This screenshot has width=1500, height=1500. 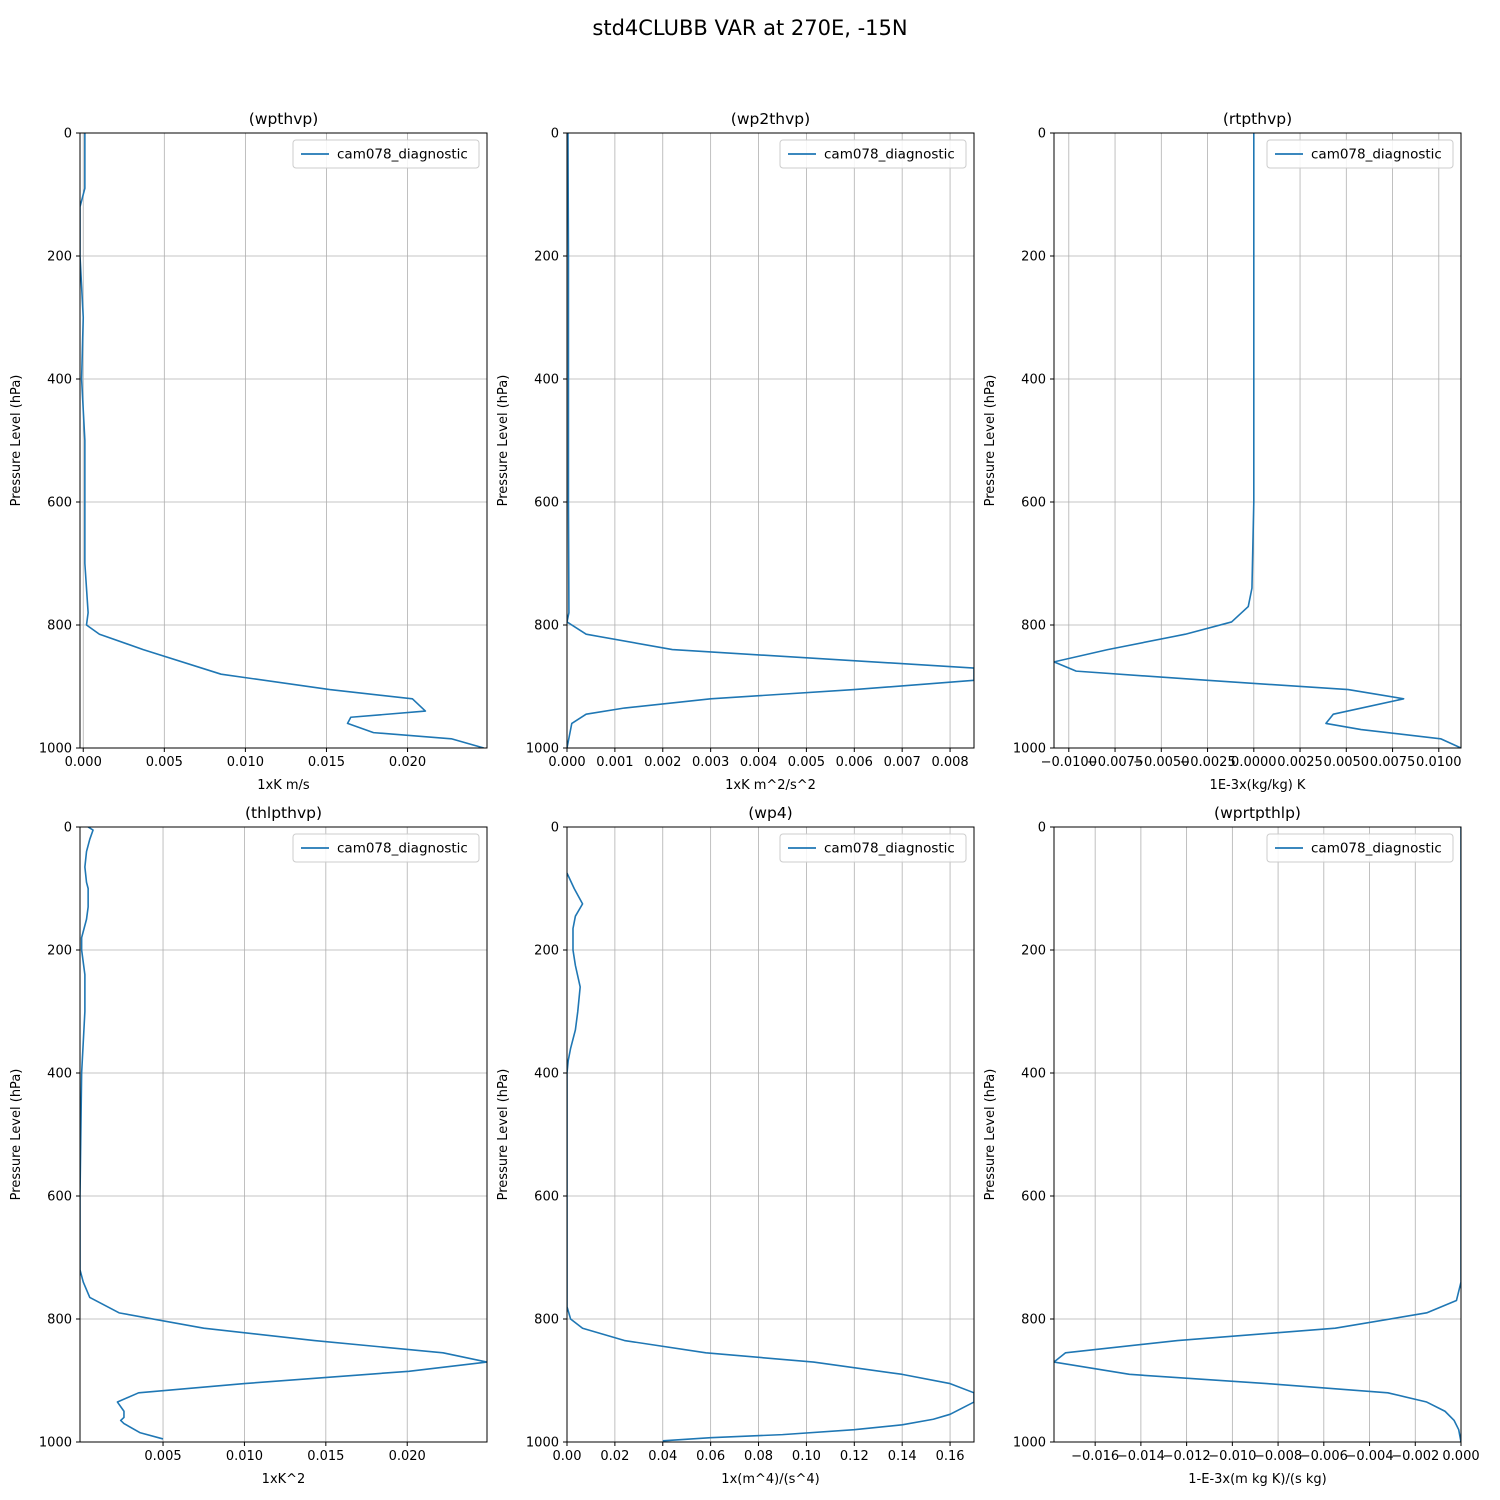 What do you see at coordinates (662, 762) in the screenshot?
I see `x-tick-label: 0.002` at bounding box center [662, 762].